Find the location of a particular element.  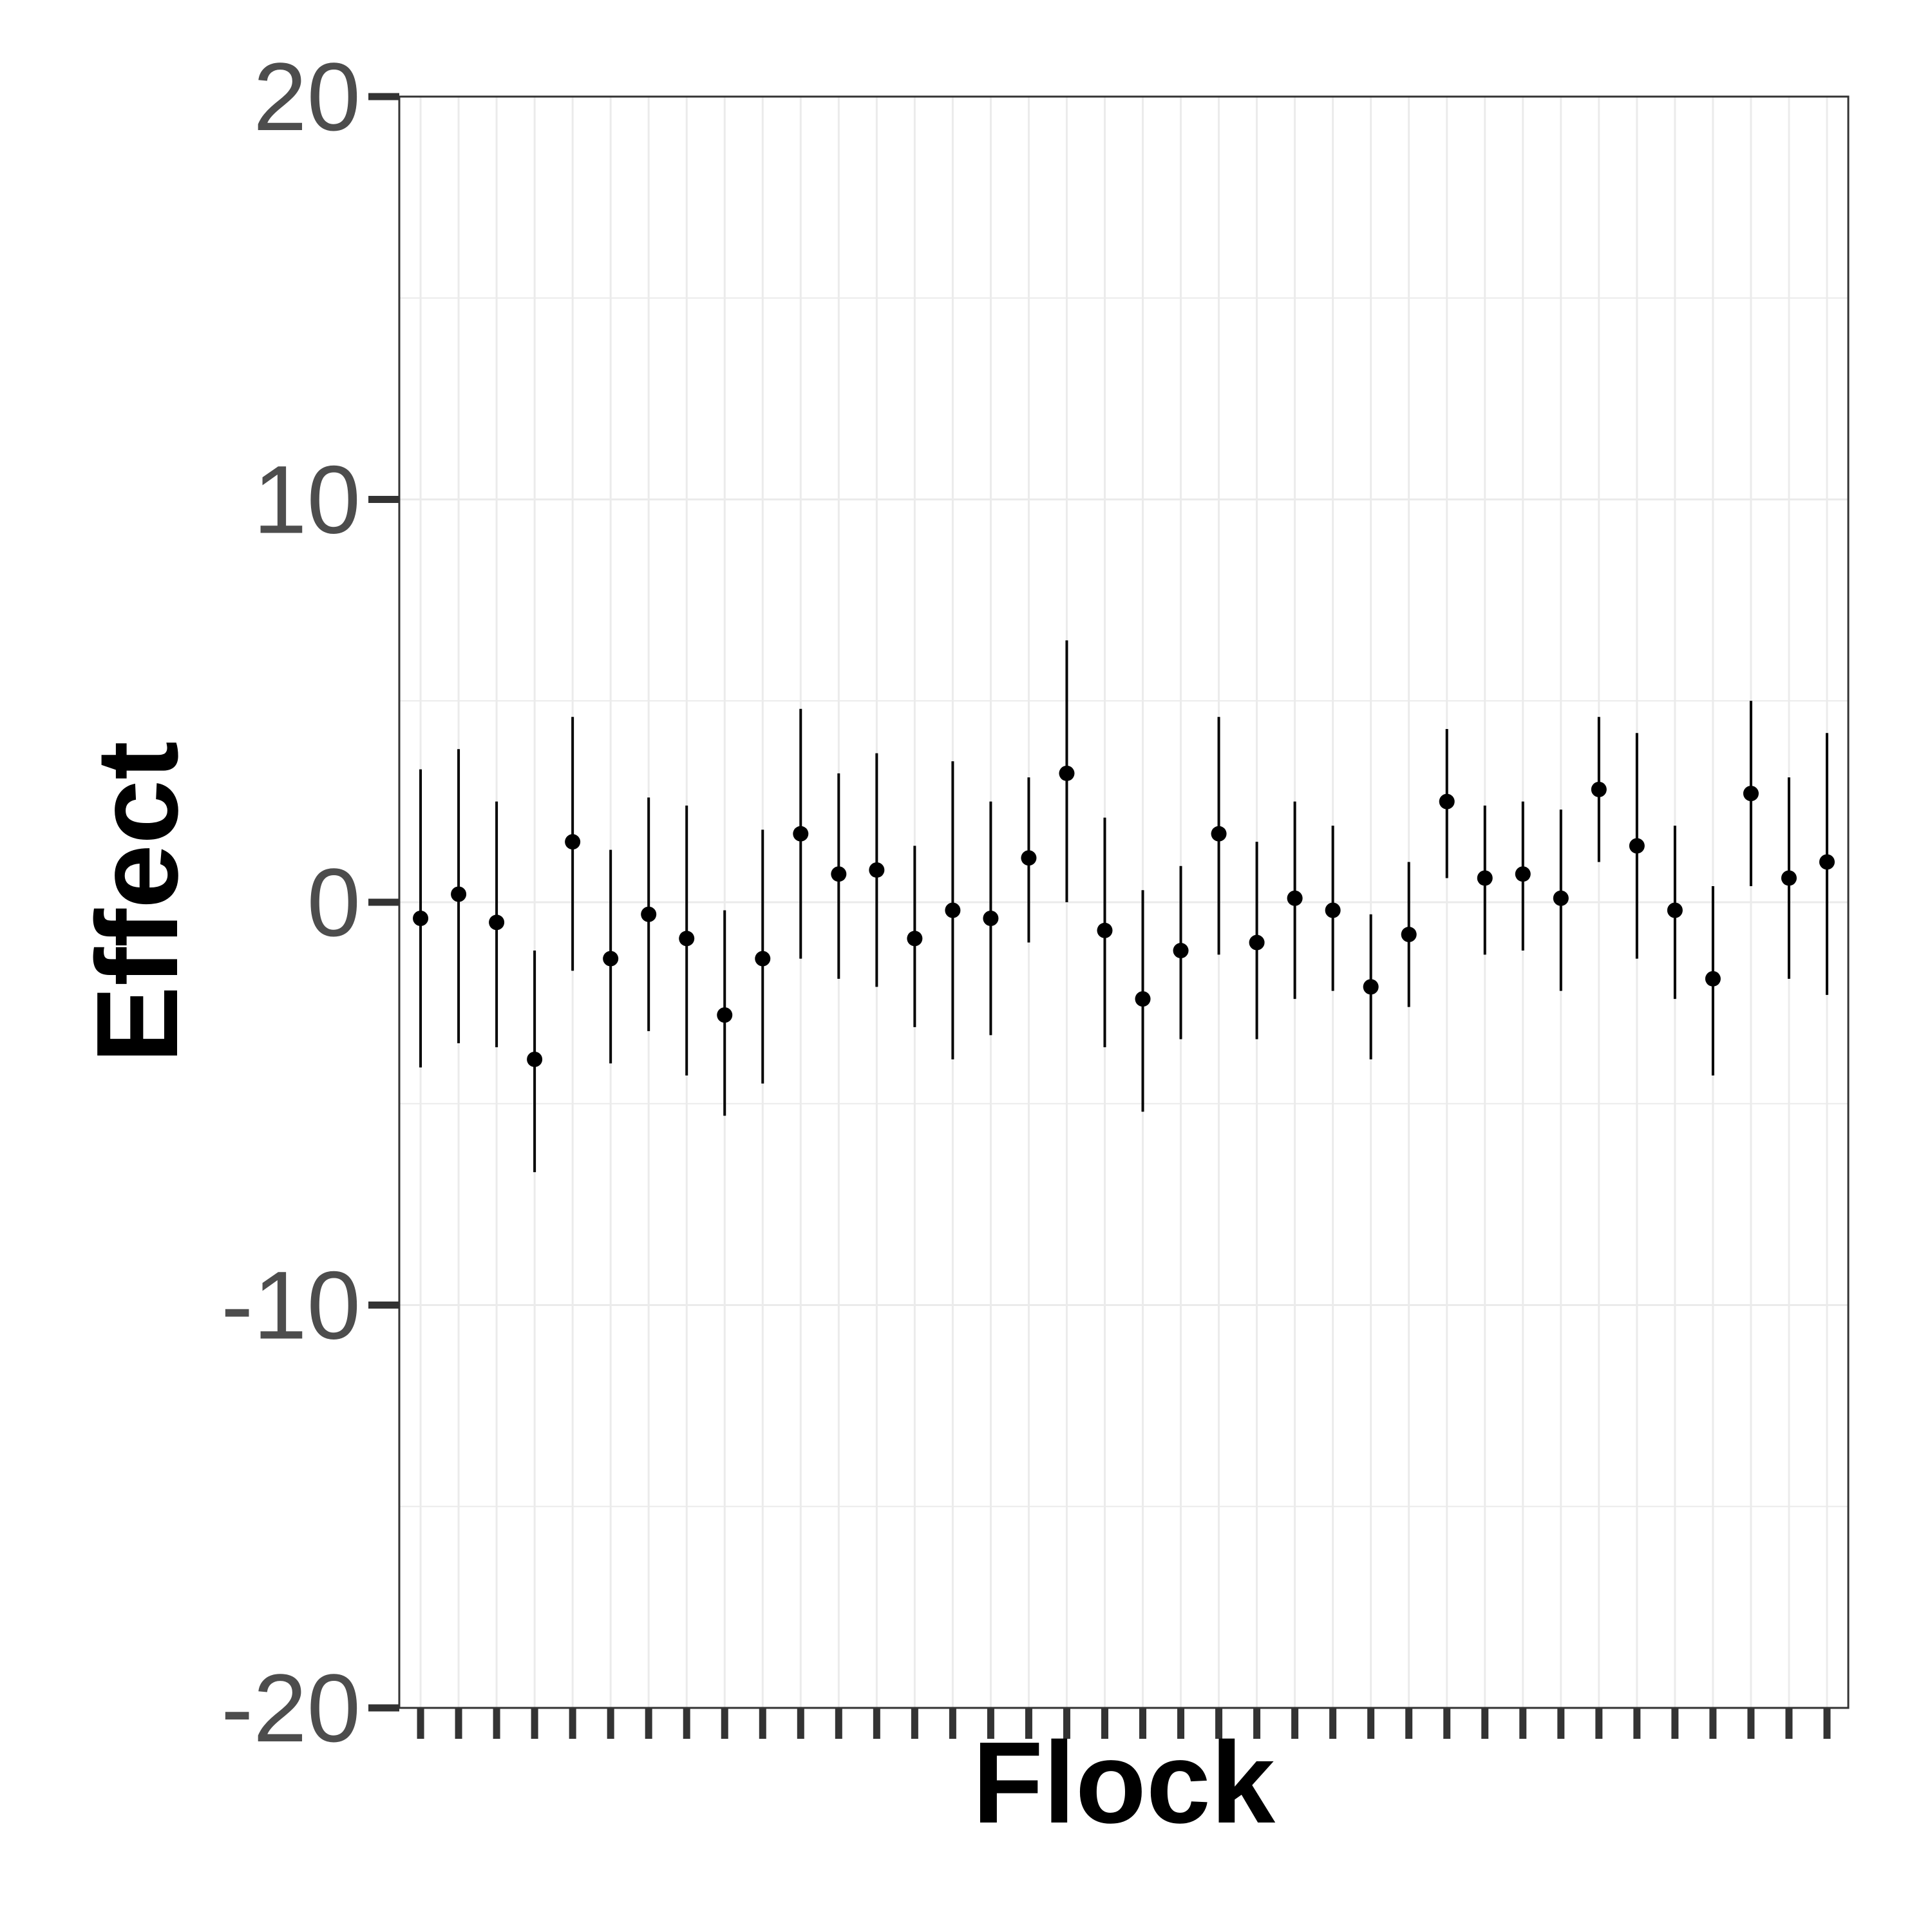

y-axis-title: Effect is located at coordinates (137, 902).